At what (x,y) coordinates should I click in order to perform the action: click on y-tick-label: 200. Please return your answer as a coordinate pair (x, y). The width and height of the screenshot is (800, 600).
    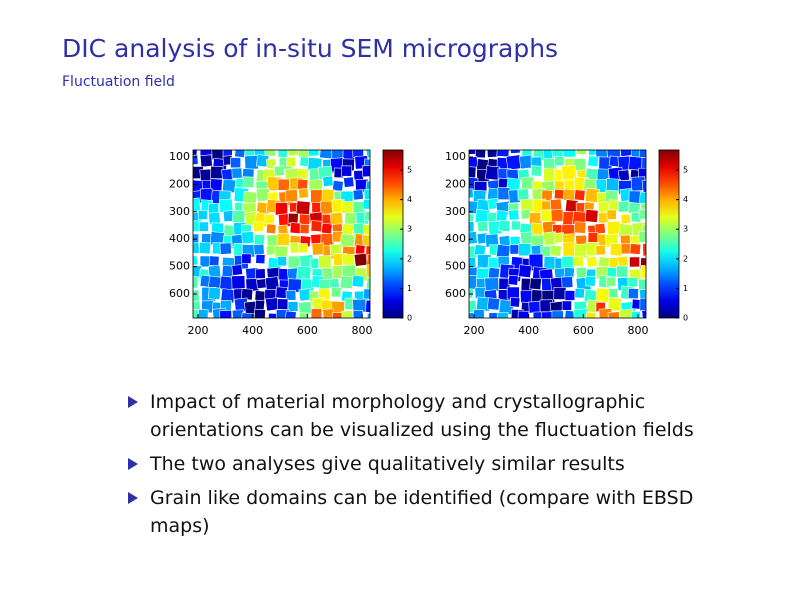
    Looking at the image, I should click on (455, 183).